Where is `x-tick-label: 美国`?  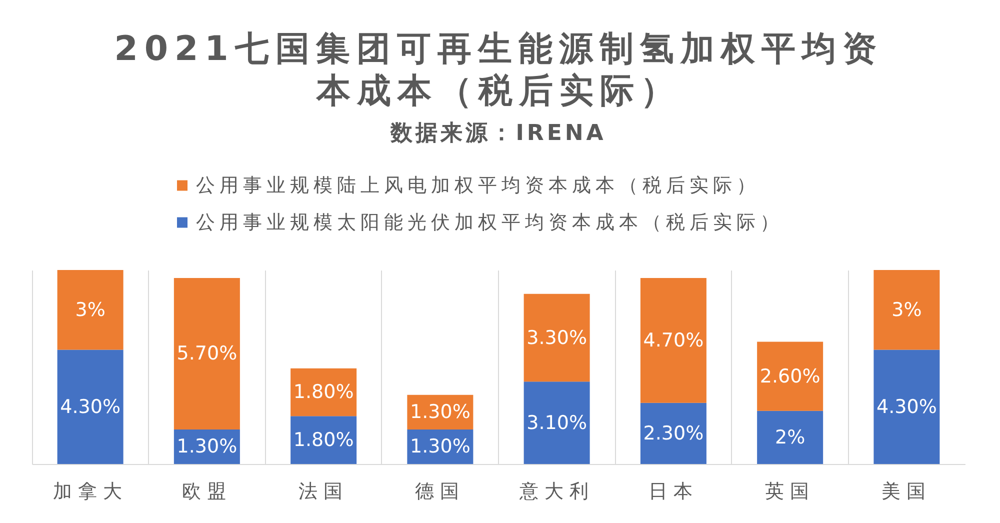
x-tick-label: 美国 is located at coordinates (907, 491).